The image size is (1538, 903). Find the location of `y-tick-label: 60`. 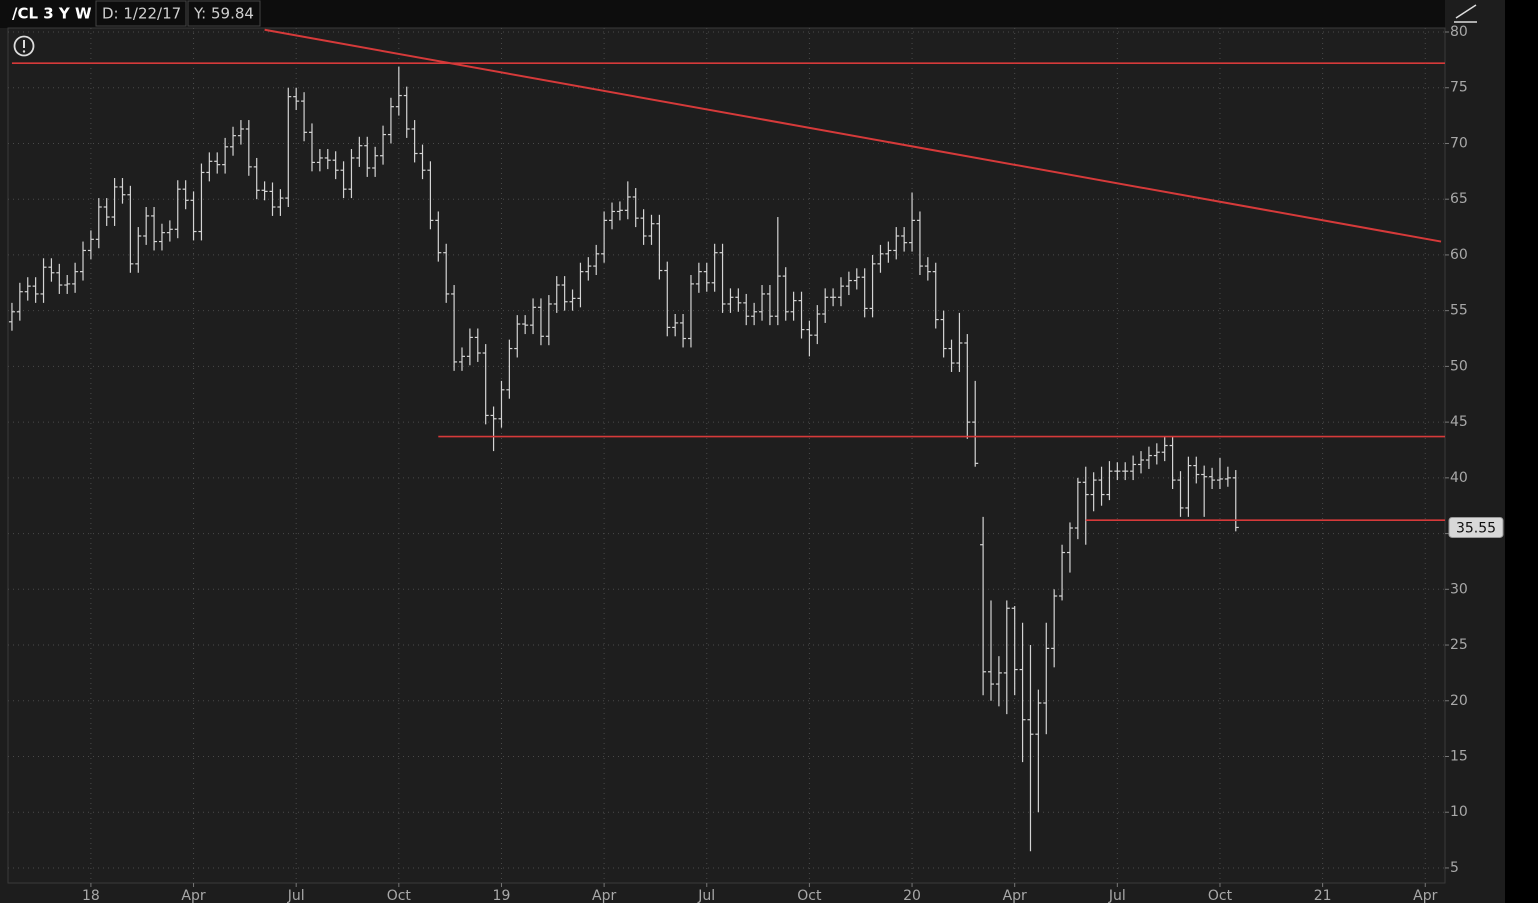

y-tick-label: 60 is located at coordinates (1459, 255).